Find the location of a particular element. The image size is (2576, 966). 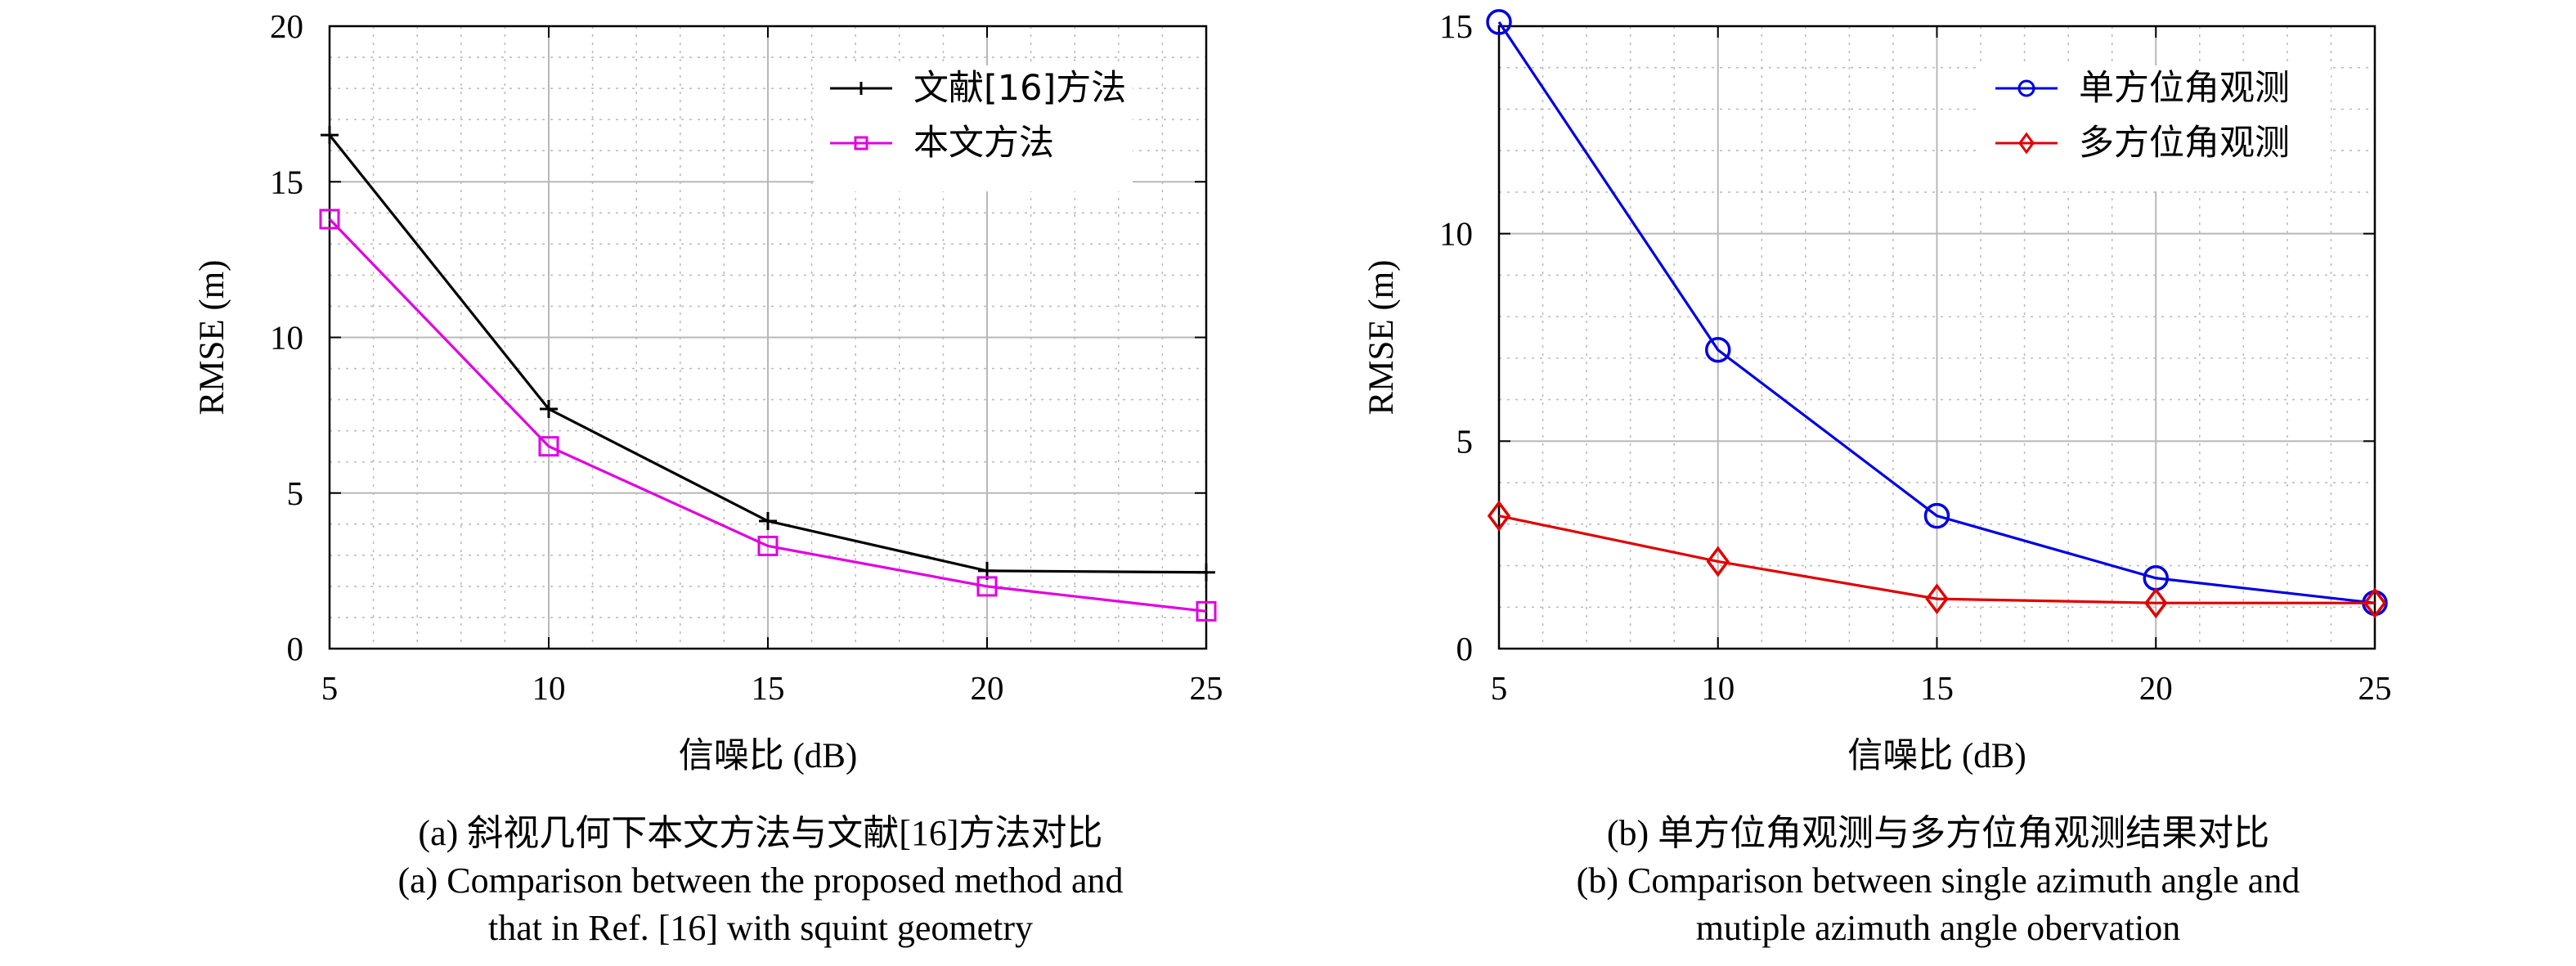

caption-a-english-line2: that in Ref. [16] with squint geometry is located at coordinates (760, 928).